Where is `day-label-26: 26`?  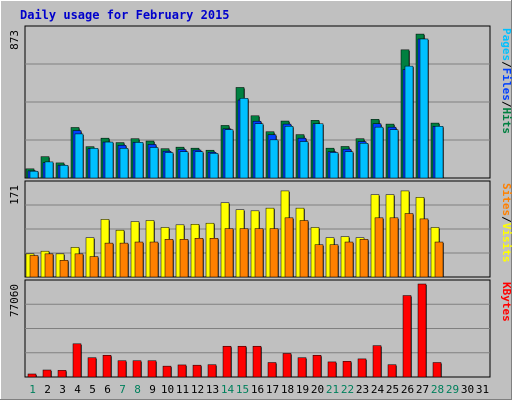 day-label-26: 26 is located at coordinates (407, 389).